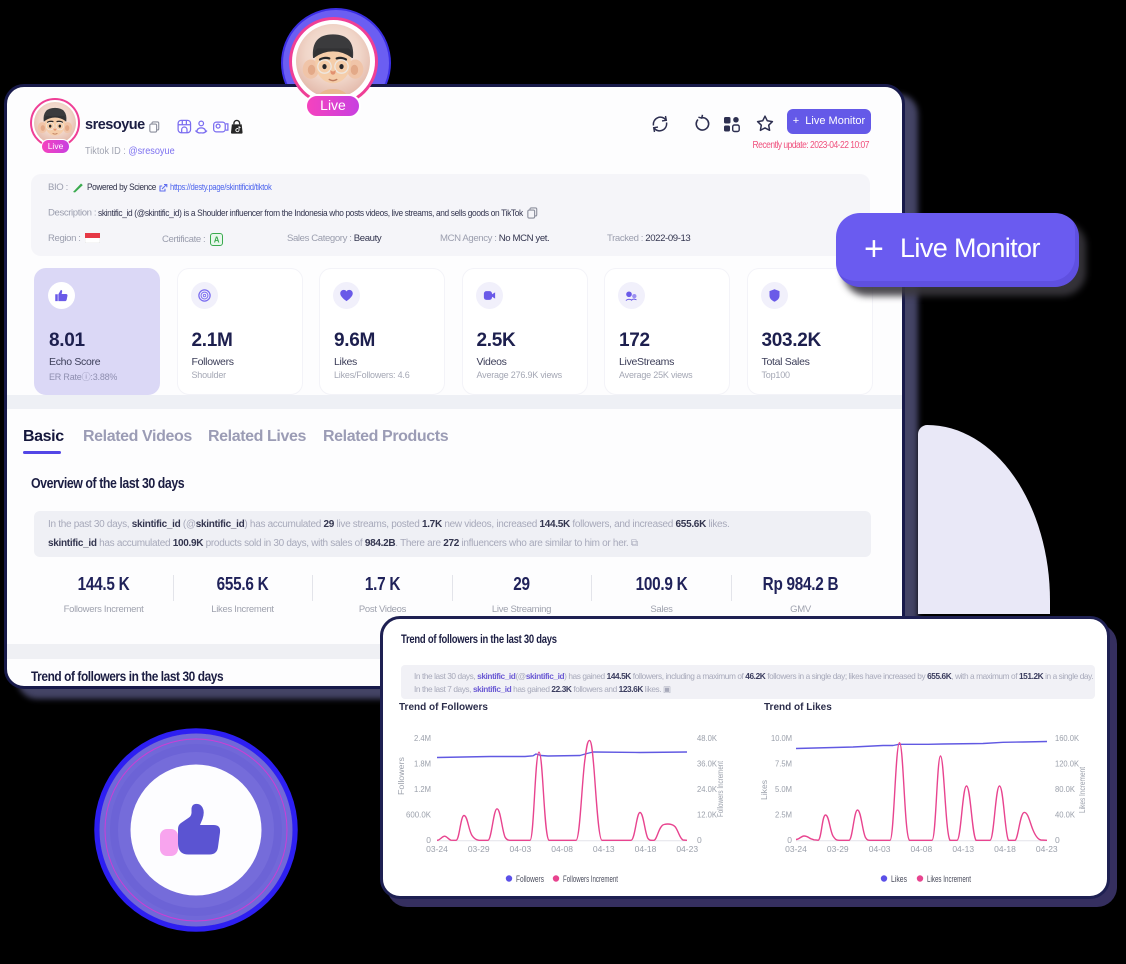 The width and height of the screenshot is (1126, 964). Describe the element at coordinates (418, 815) in the screenshot. I see `svg-text: 600.0K` at that location.